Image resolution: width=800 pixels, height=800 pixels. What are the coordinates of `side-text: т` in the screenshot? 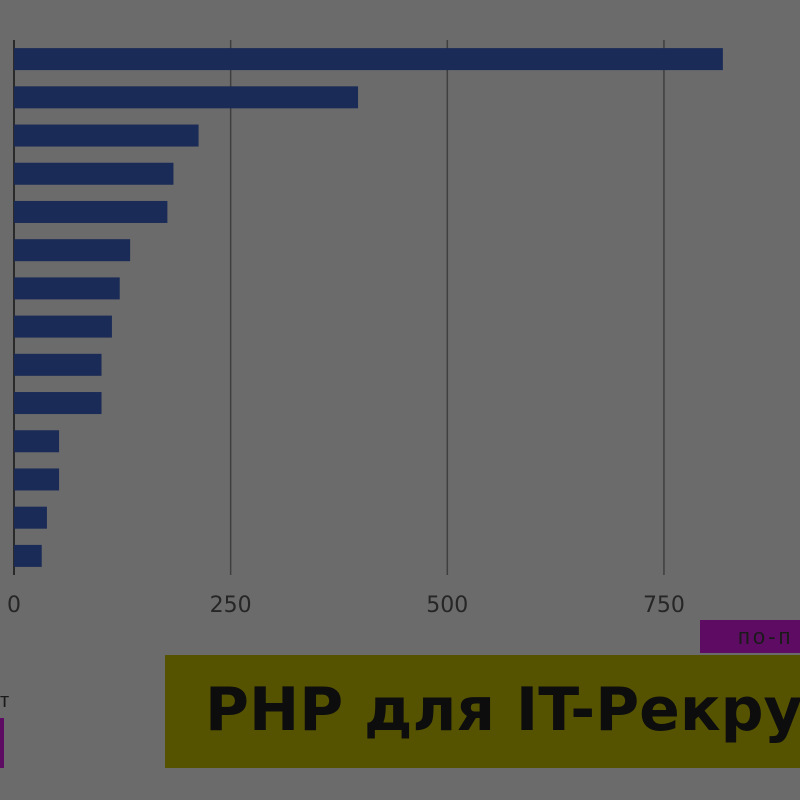 It's located at (5, 701).